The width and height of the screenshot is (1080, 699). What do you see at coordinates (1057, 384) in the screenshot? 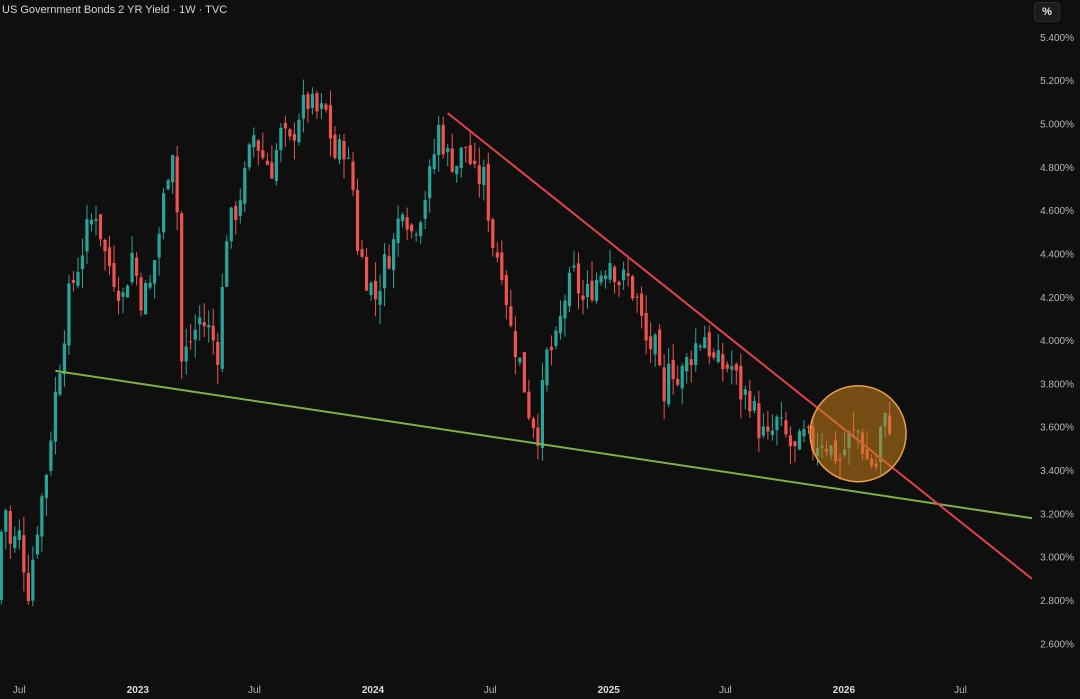
I see `y-tick-label: 3.800%` at bounding box center [1057, 384].